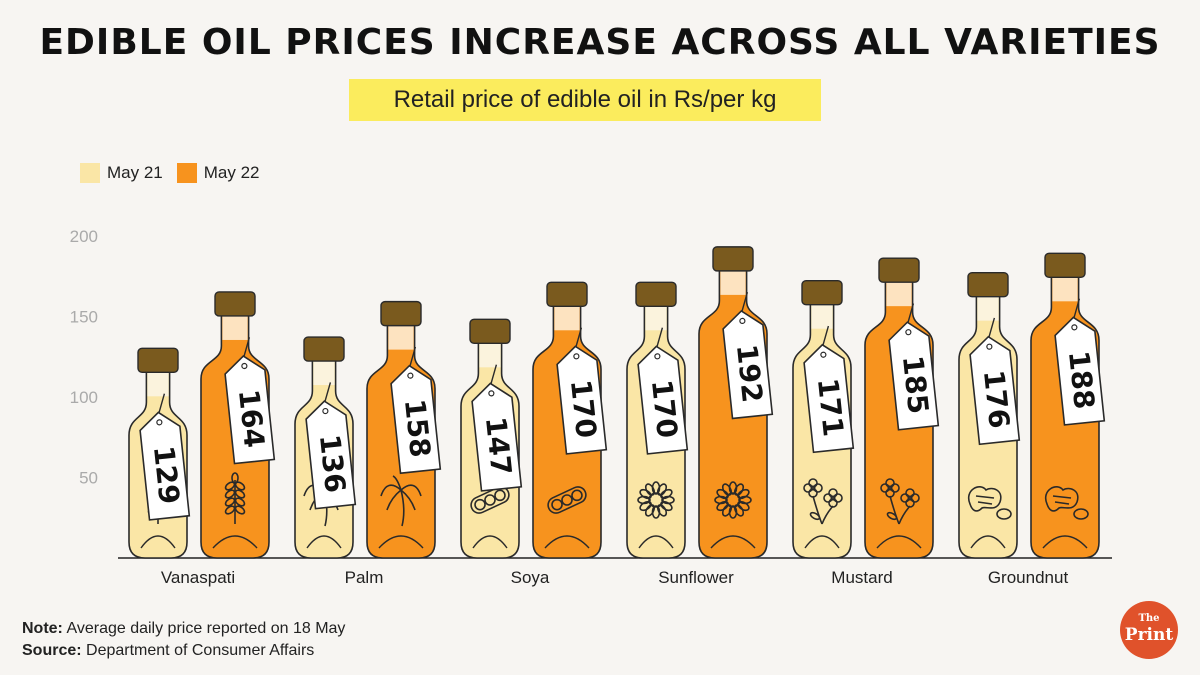 Image resolution: width=1200 pixels, height=675 pixels. I want to click on bottle-bar-mustard-may21: 171, so click(823, 419).